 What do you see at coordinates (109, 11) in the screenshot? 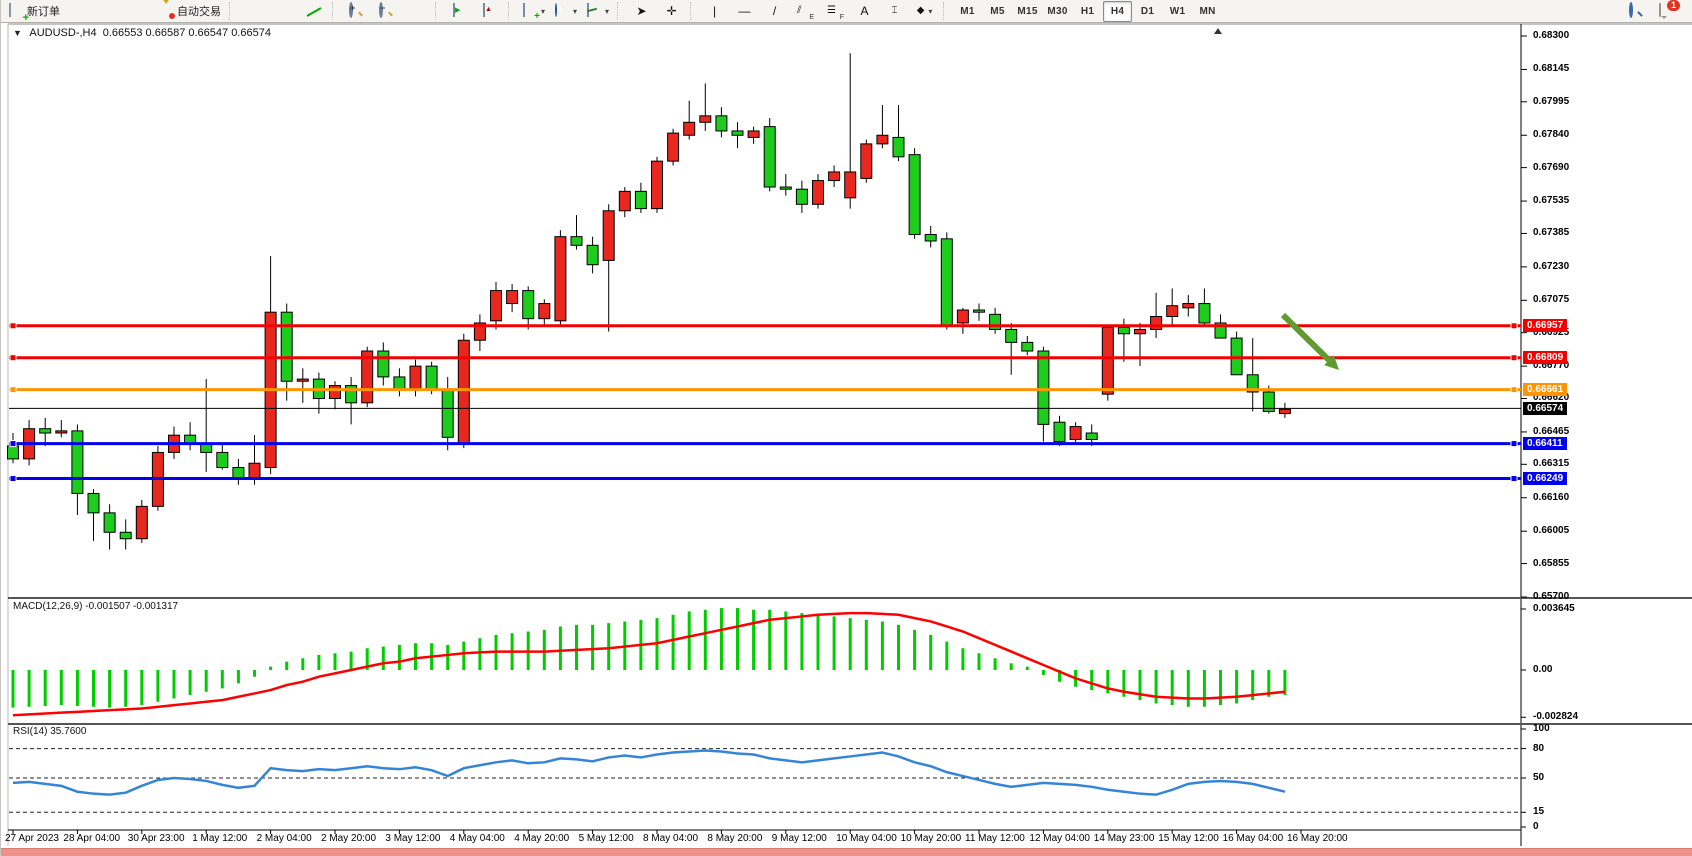
I see `data-window-button` at bounding box center [109, 11].